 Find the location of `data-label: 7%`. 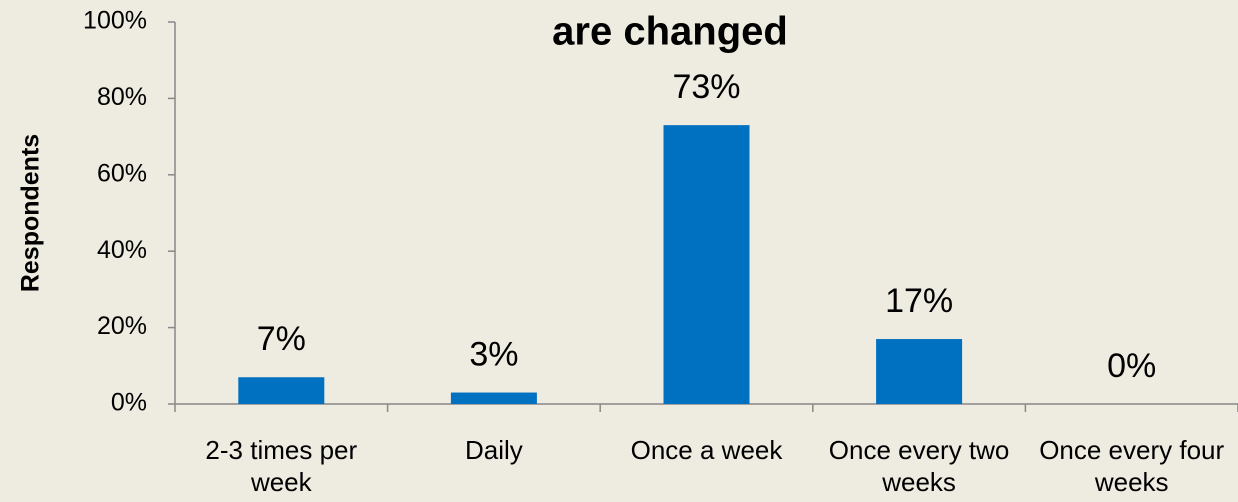

data-label: 7% is located at coordinates (281, 339).